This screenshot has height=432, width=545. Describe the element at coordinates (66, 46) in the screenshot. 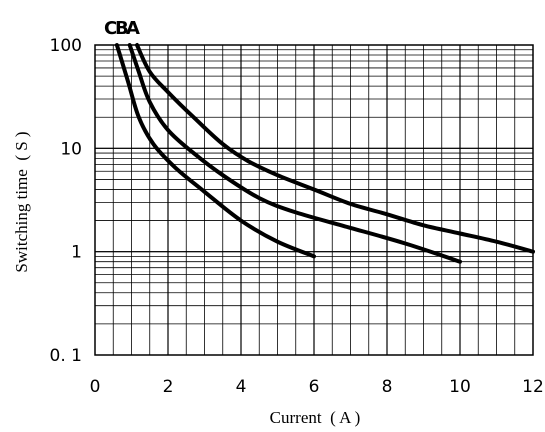

I see `y-tick-label: 100` at that location.